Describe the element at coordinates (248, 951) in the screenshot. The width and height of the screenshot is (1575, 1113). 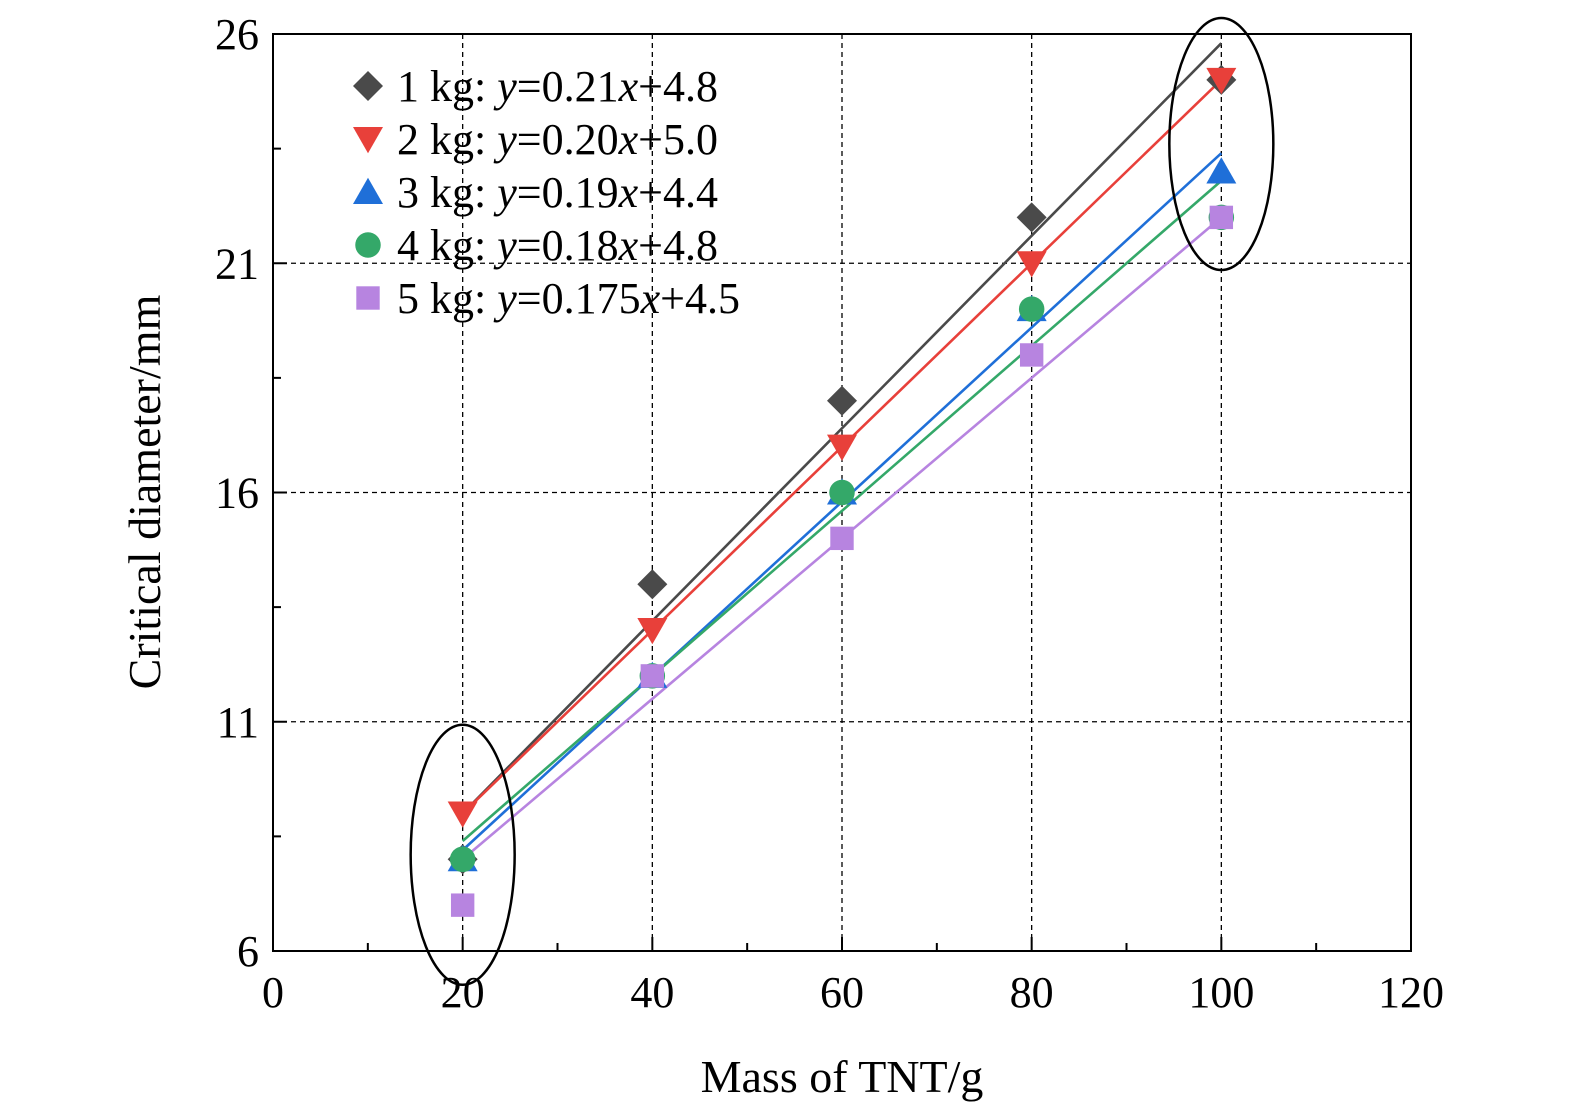
I see `y-tick-label: 6` at that location.